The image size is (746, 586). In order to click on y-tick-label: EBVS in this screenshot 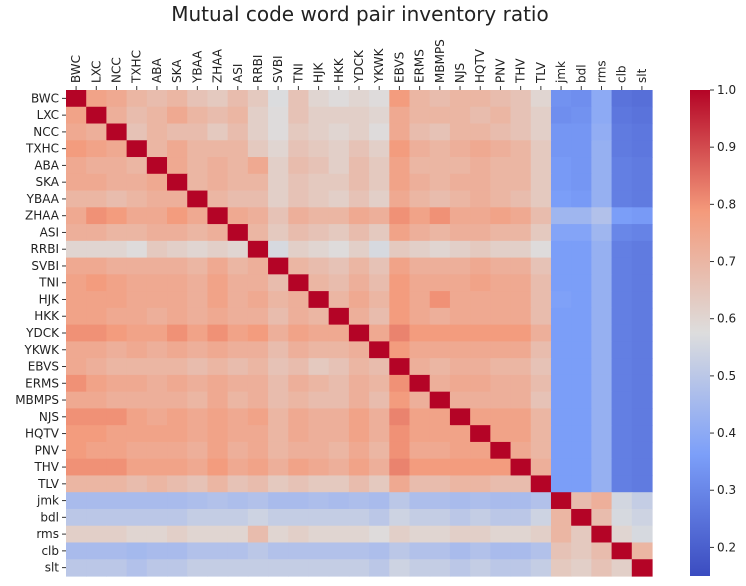, I will do `click(43, 367)`.